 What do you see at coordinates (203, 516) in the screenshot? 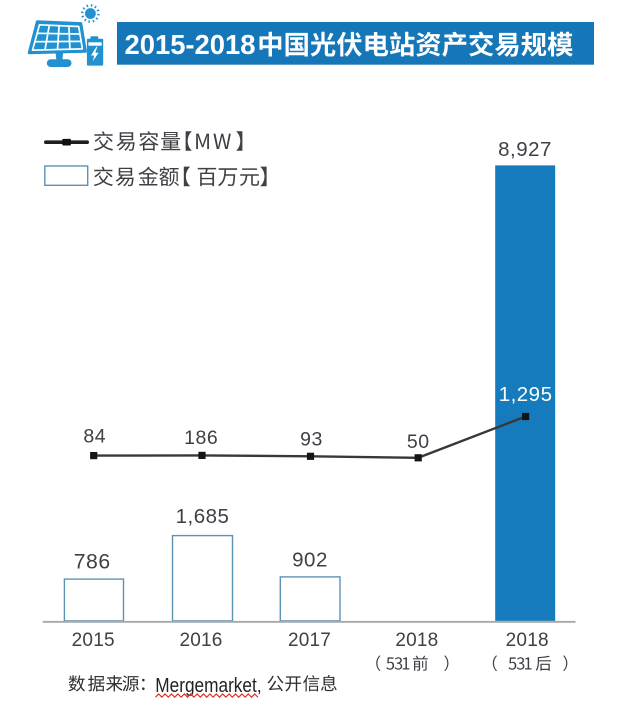
I see `svg-text: 1,685` at bounding box center [203, 516].